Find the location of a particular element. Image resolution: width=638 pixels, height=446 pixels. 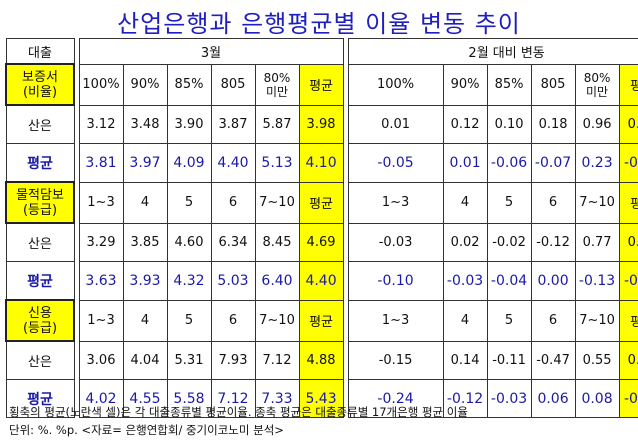

section-label: 보증서 (비율) is located at coordinates (40, 84).